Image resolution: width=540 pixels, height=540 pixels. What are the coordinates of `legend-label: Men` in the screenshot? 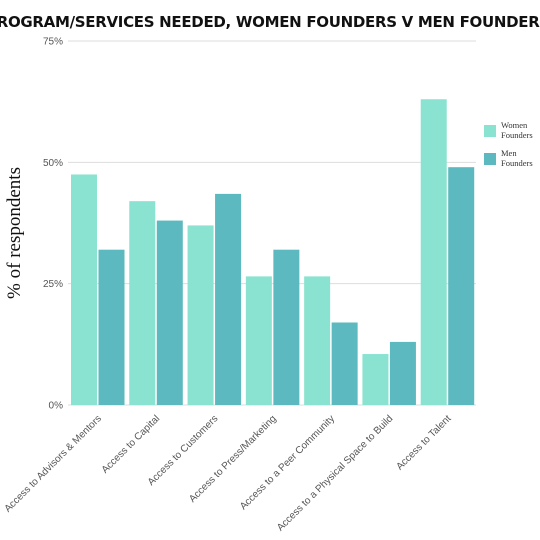 It's located at (509, 153).